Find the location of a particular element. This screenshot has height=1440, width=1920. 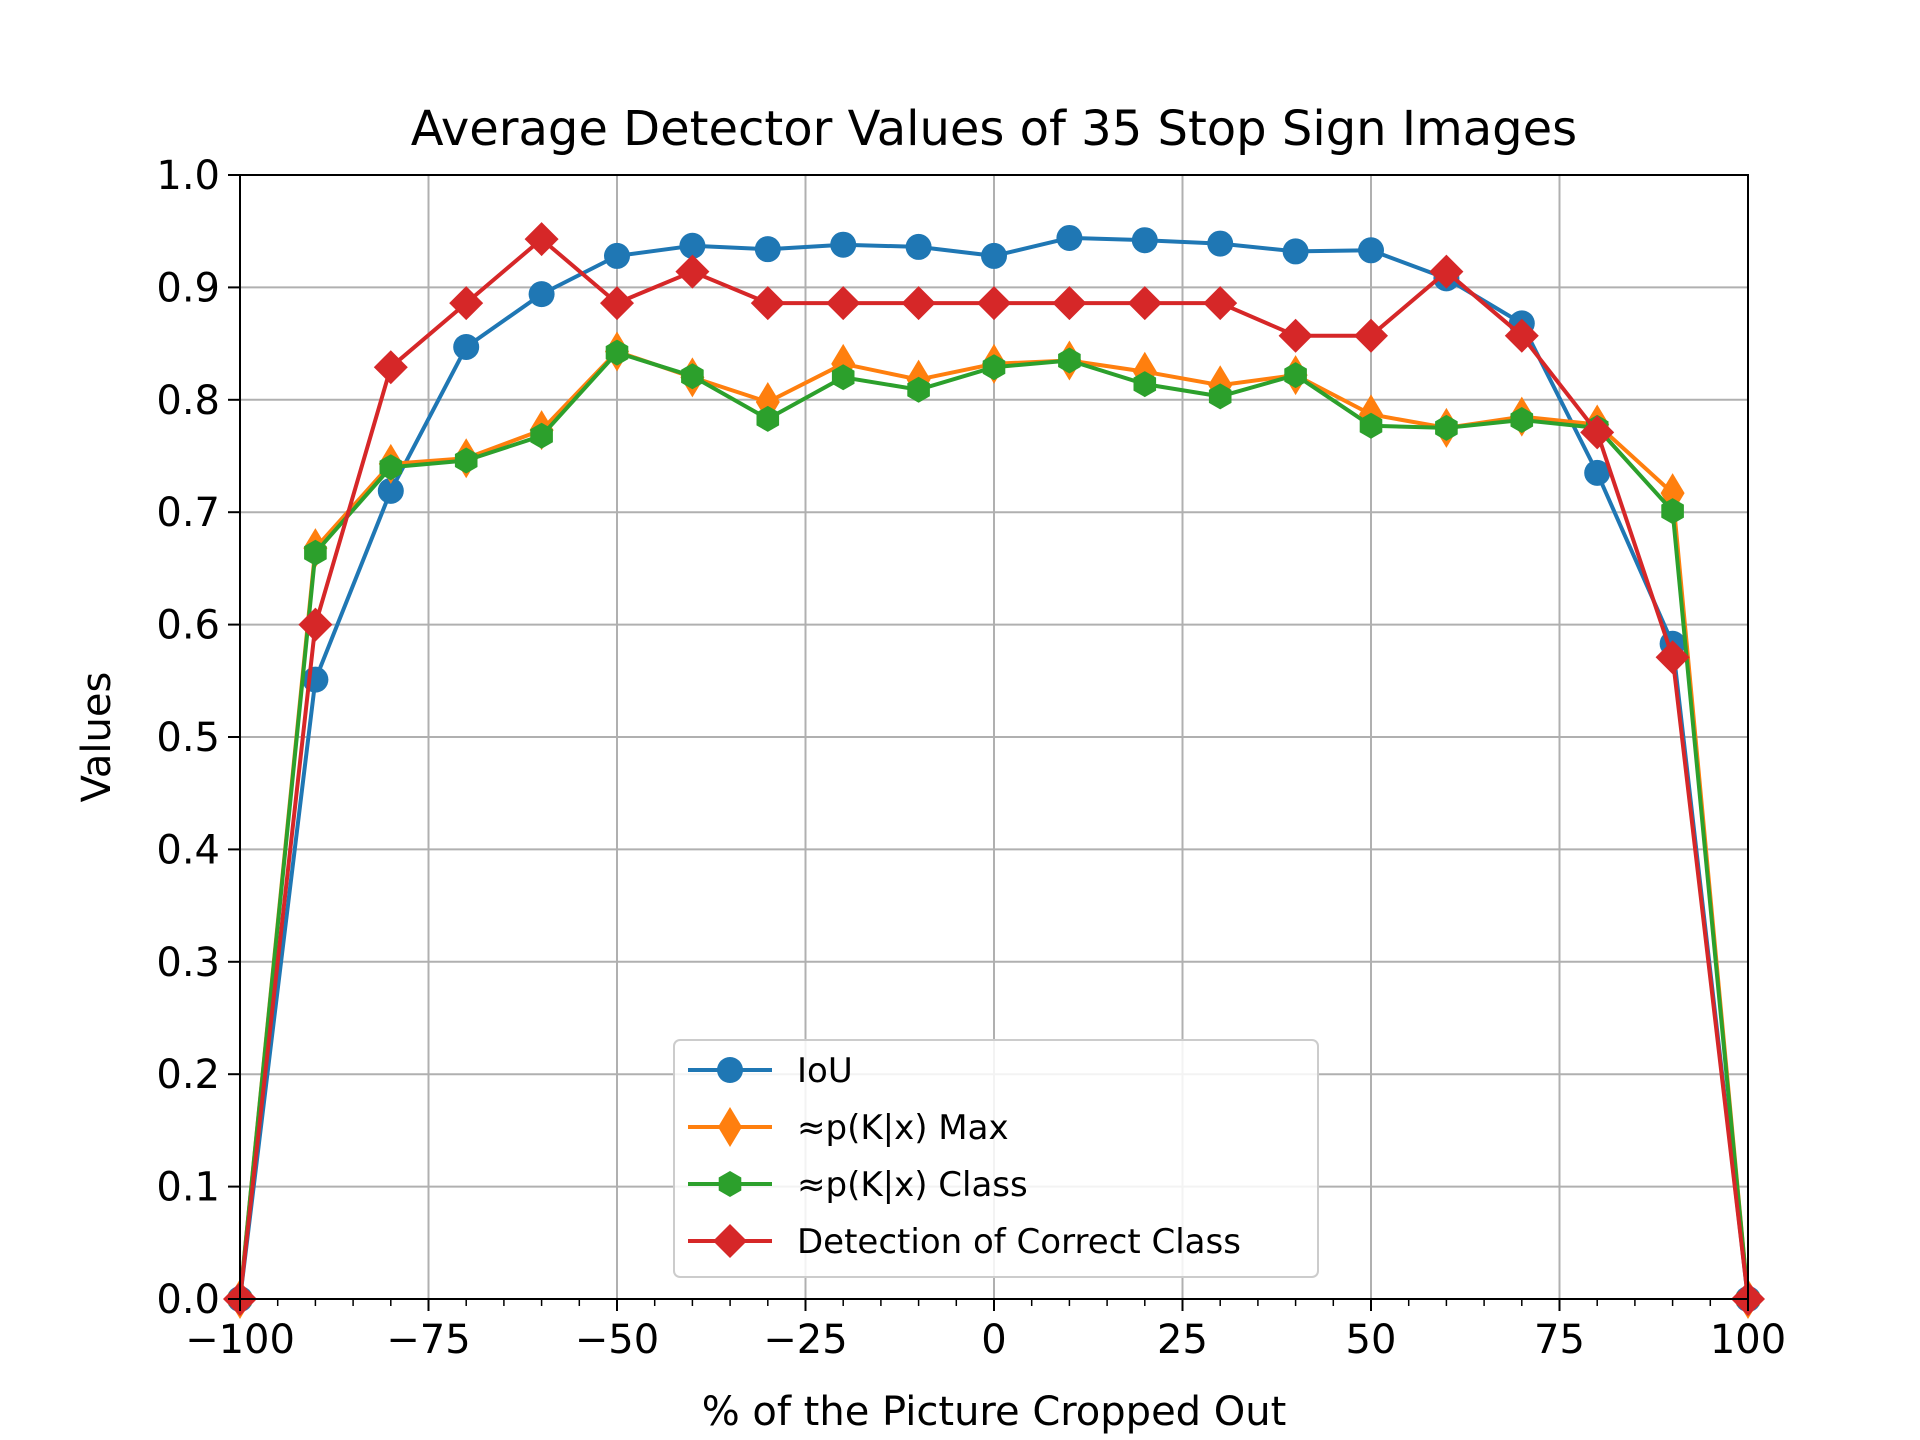

legend-label: Detection of Correct Class is located at coordinates (1019, 1242).